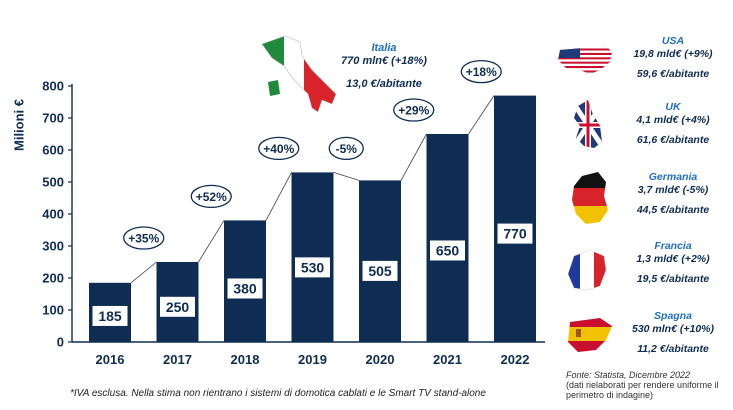 This screenshot has width=733, height=410. I want to click on bar-value-label: 650, so click(448, 250).